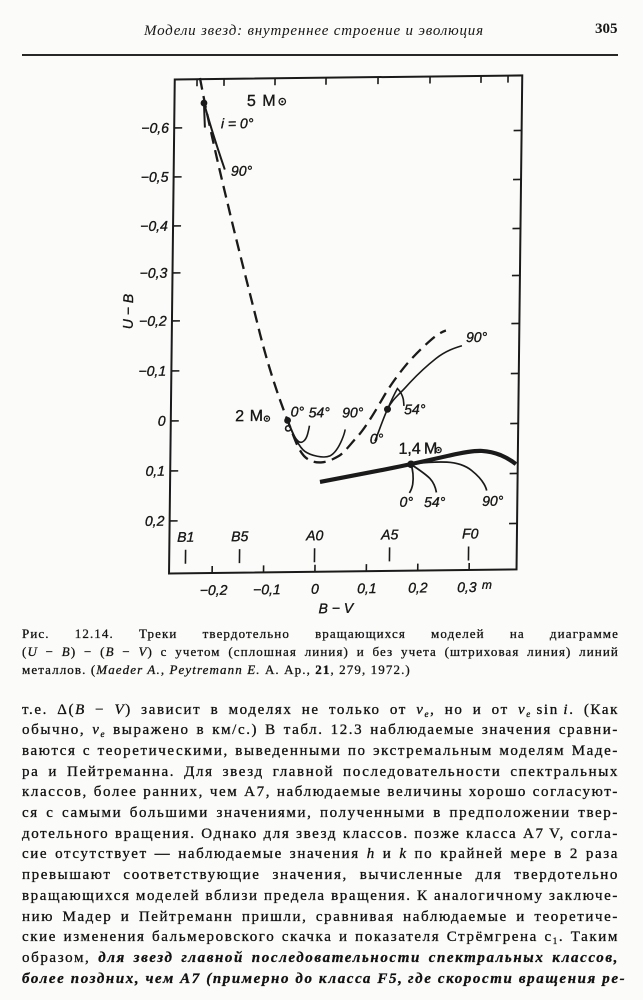 This screenshot has width=643, height=1000. What do you see at coordinates (237, 123) in the screenshot?
I see `svg-text: i = 0°` at bounding box center [237, 123].